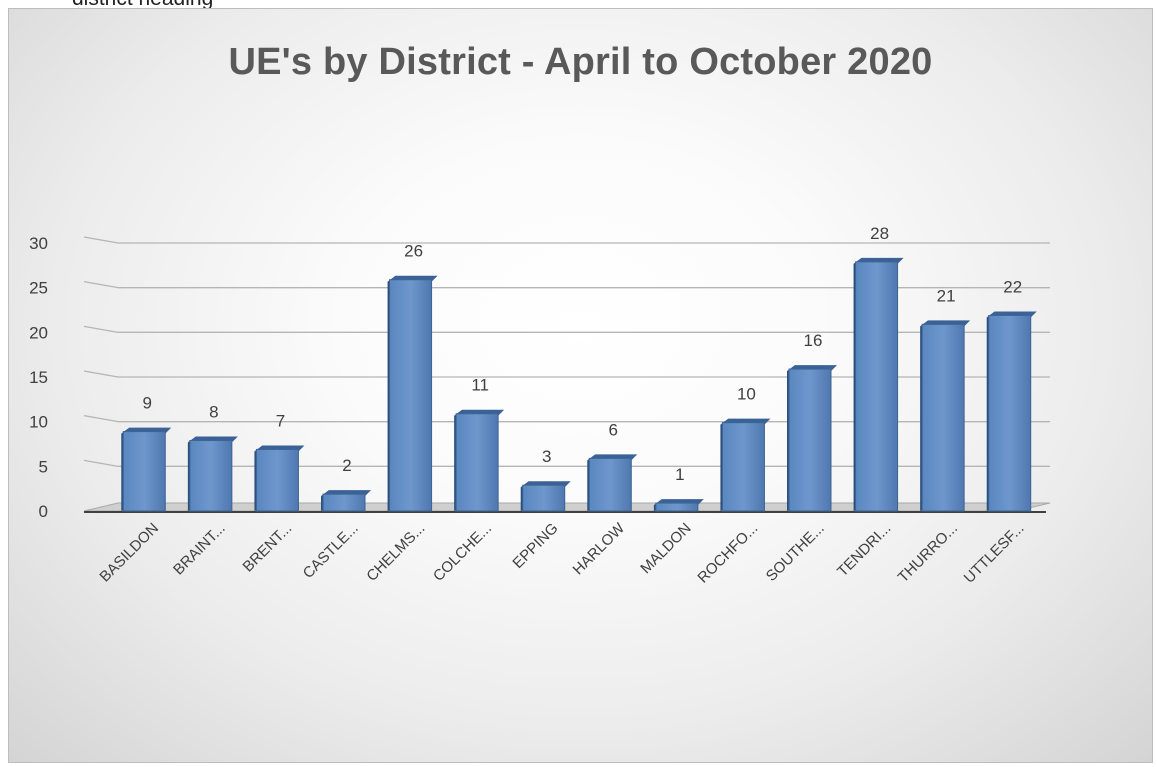 The image size is (1157, 767). What do you see at coordinates (38, 288) in the screenshot?
I see `y-tick-label: 25` at bounding box center [38, 288].